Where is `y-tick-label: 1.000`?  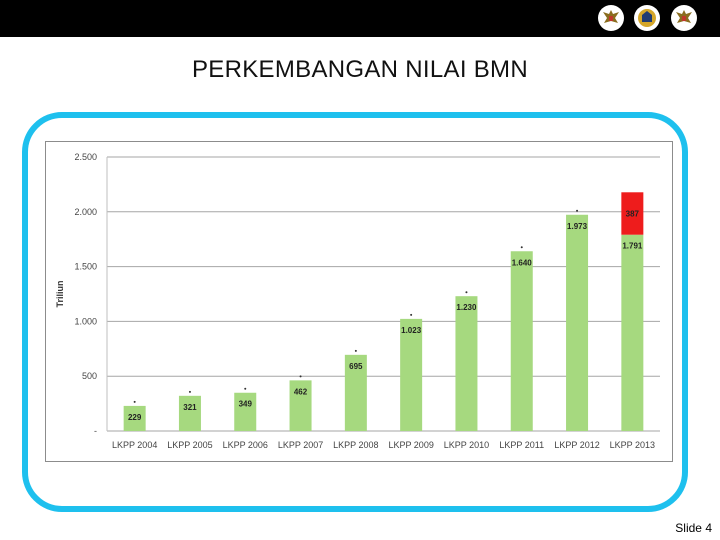 y-tick-label: 1.000 is located at coordinates (85, 321).